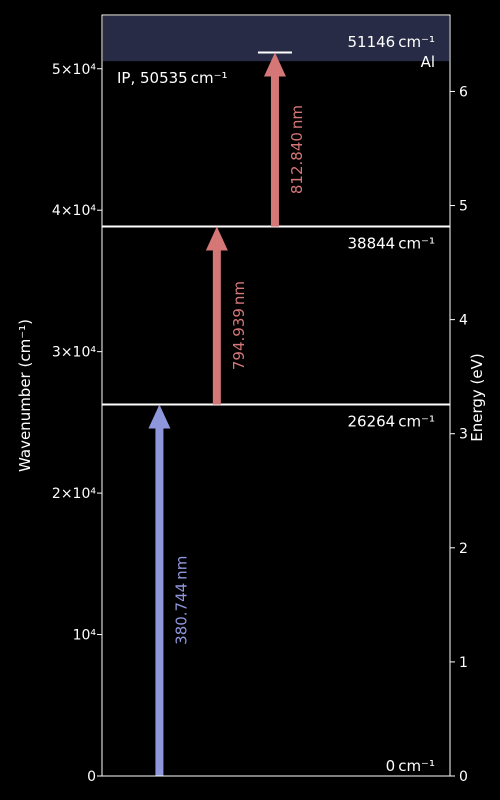 The image size is (500, 800). Describe the element at coordinates (25, 395) in the screenshot. I see `y-axis-label-left: Wavenumber (cm⁻¹)` at that location.